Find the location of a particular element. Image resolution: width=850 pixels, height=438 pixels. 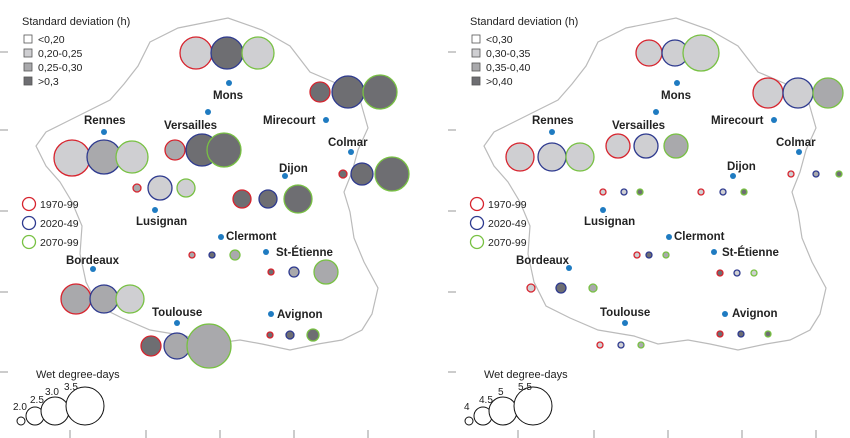

sd-legend: <0,30 0,30-0,35 0,35-0,40 >0,40 is located at coordinates (501, 61).